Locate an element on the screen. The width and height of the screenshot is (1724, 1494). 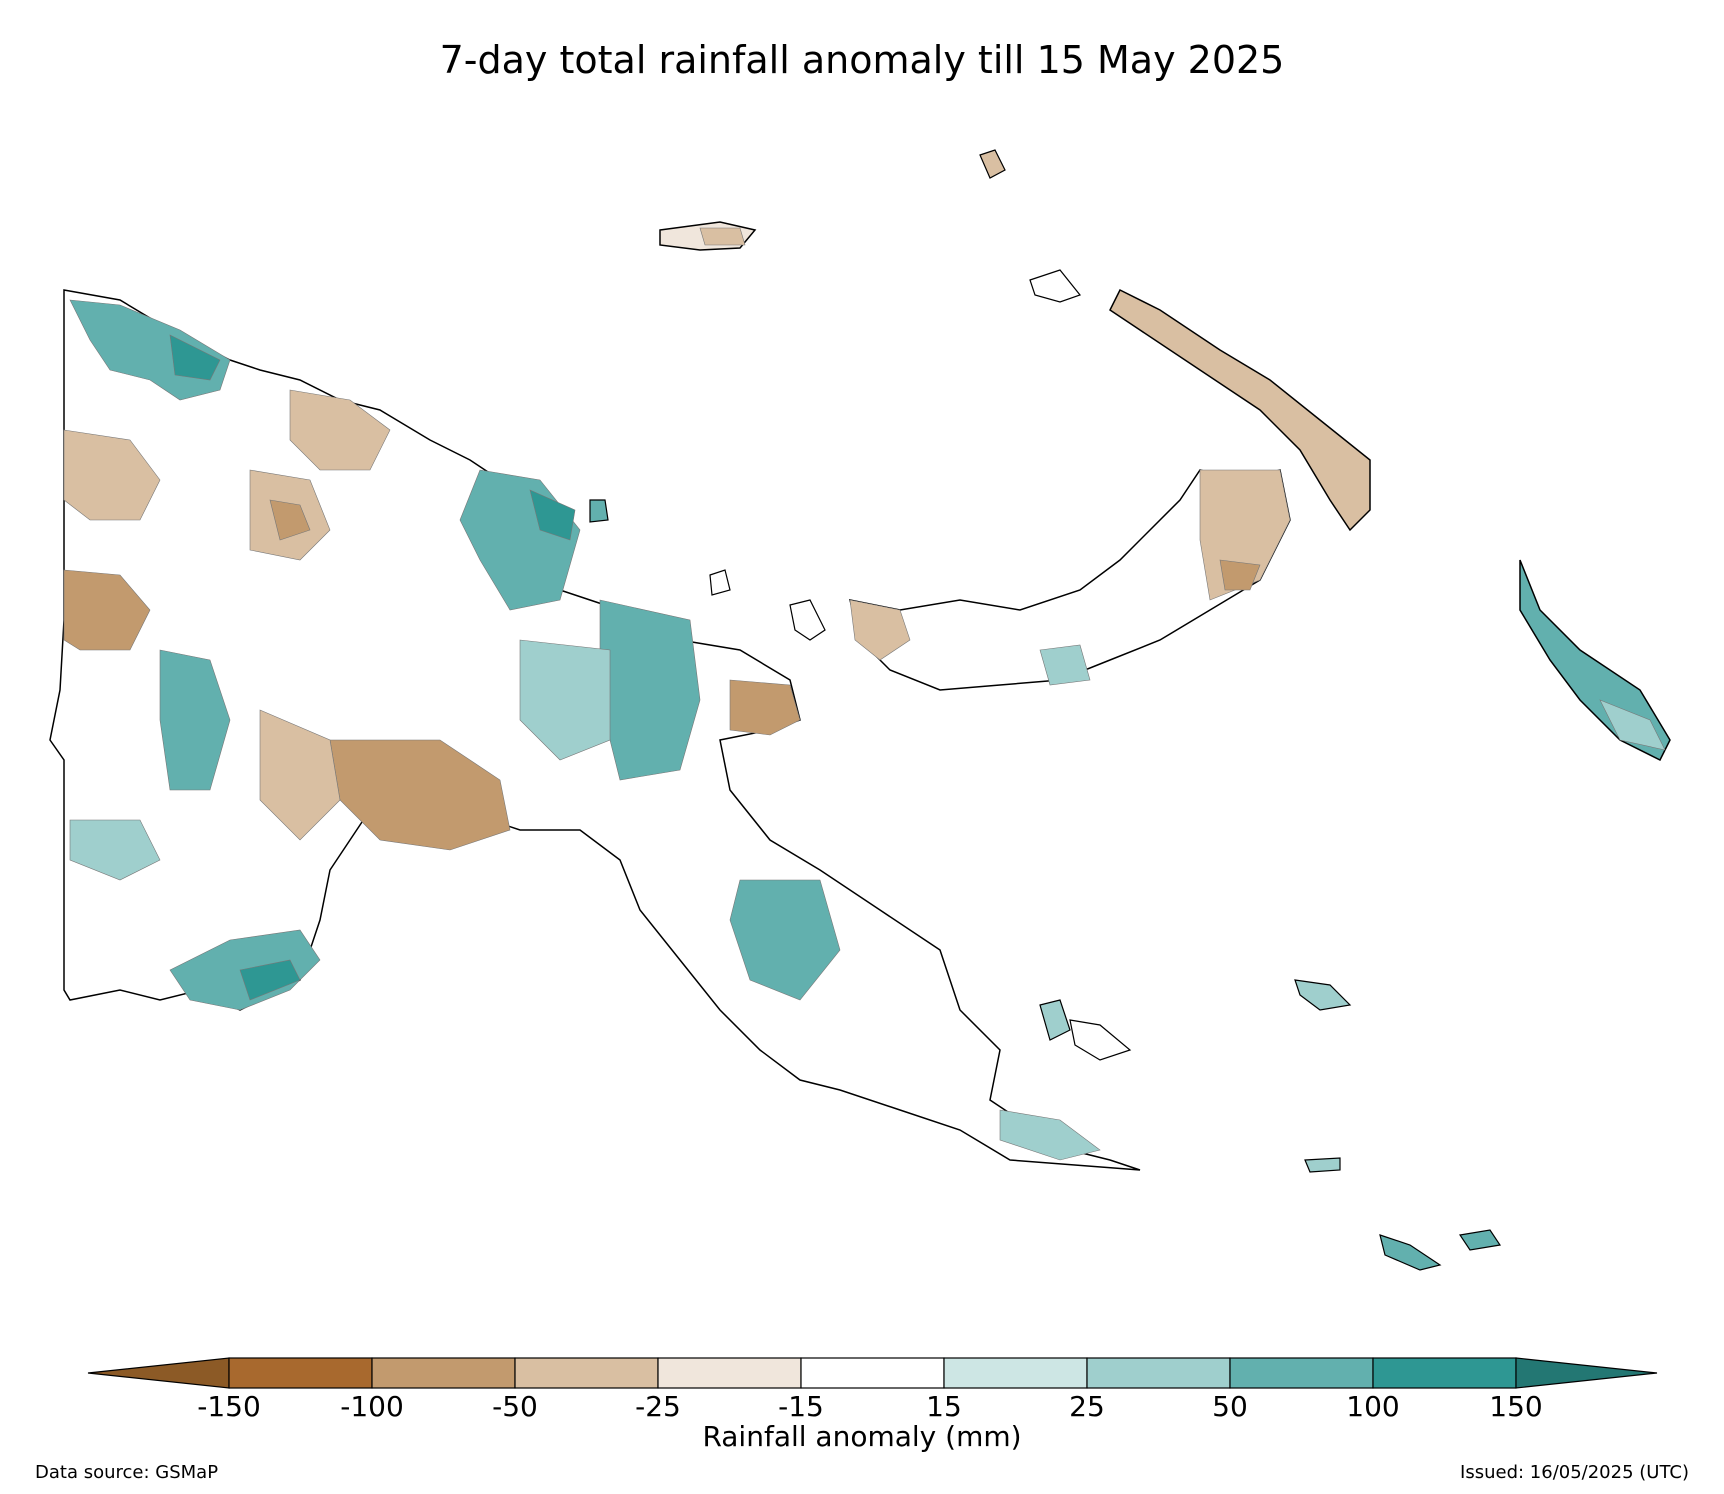
colorbar-under-triangle is located at coordinates (158, 1373).